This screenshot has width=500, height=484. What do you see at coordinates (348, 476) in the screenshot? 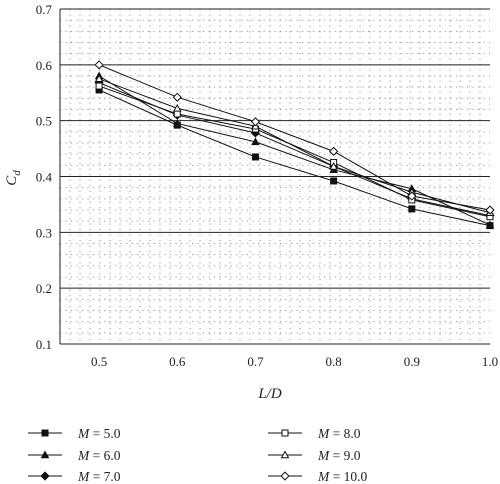
I see `legend-label-value: = 10.0` at bounding box center [348, 476].